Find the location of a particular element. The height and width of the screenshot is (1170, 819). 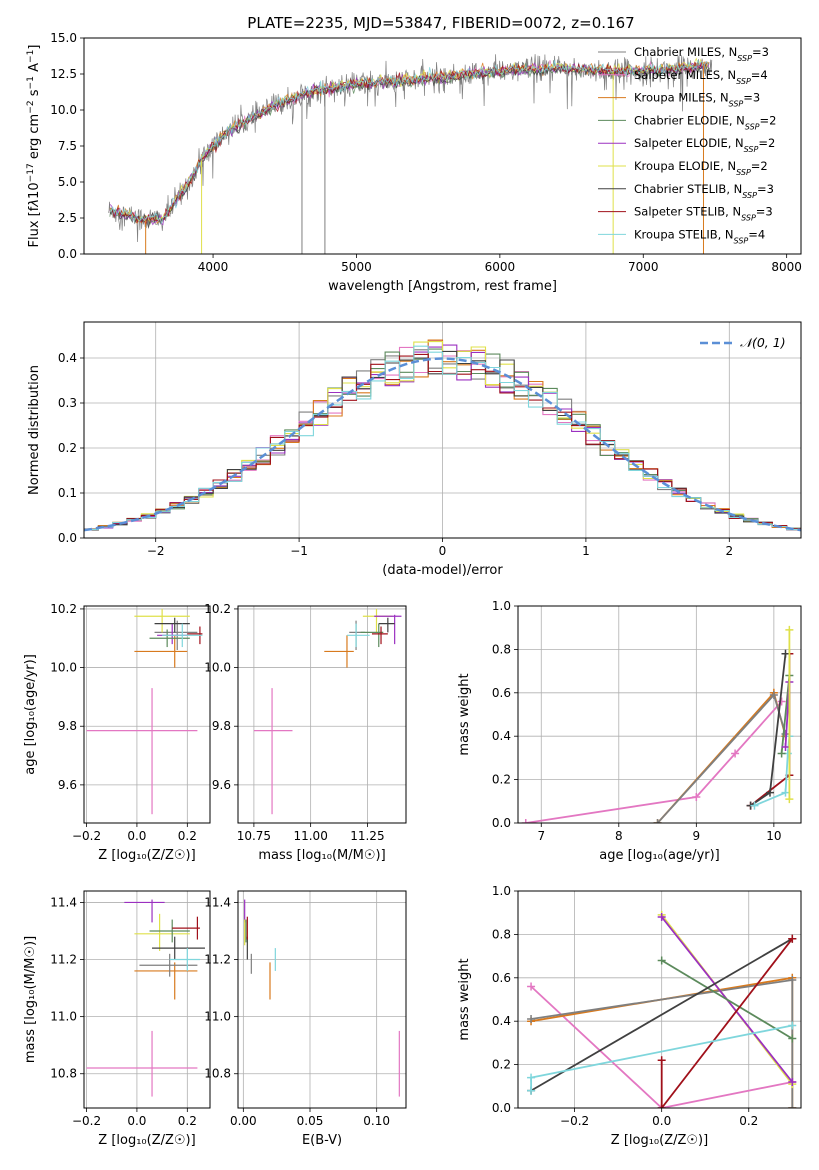

mass-vs-Z-xtick-label-0: −0.2 is located at coordinates (86, 1121).